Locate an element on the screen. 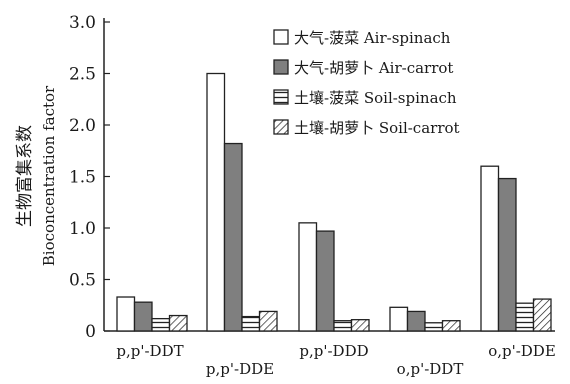 This screenshot has width=570, height=384. y-tick-label: 1.0 is located at coordinates (82, 229).